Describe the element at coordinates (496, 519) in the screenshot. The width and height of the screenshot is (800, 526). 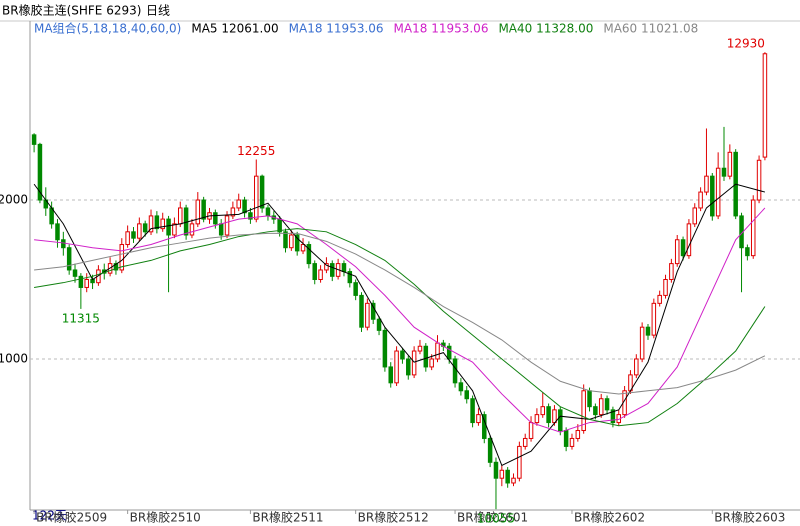
I see `extreme-label: 10055` at that location.